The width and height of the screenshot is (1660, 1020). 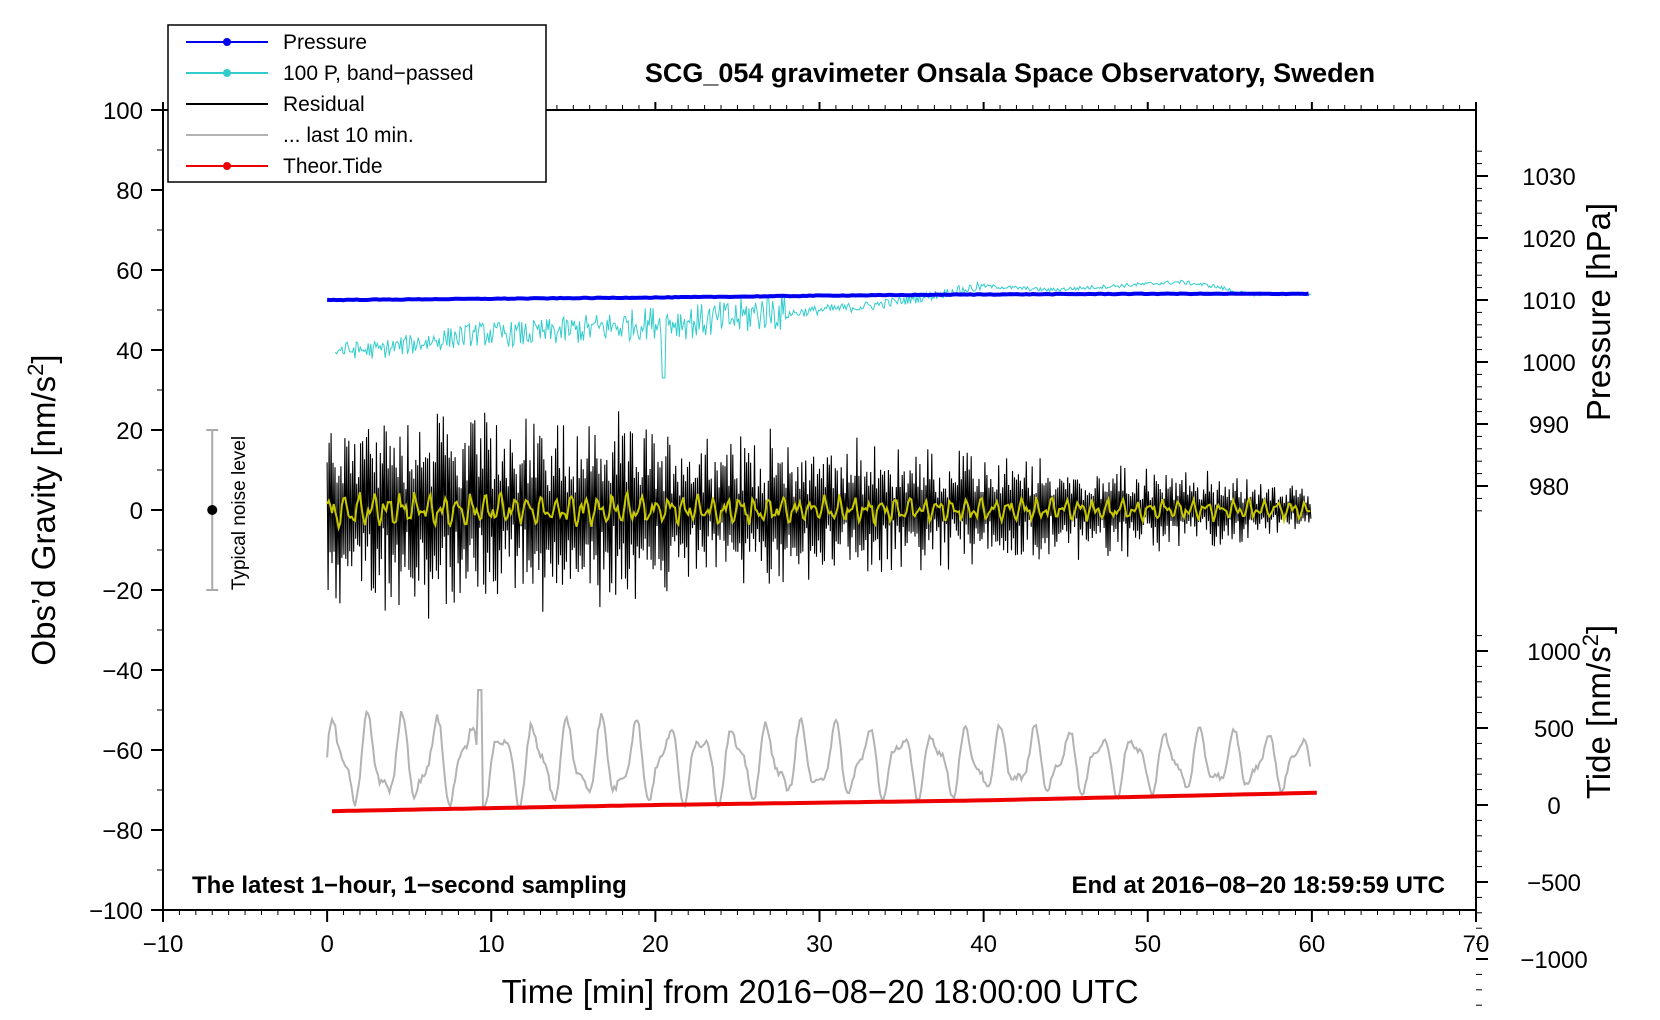 What do you see at coordinates (983, 944) in the screenshot?
I see `x-tick-label: 40` at bounding box center [983, 944].